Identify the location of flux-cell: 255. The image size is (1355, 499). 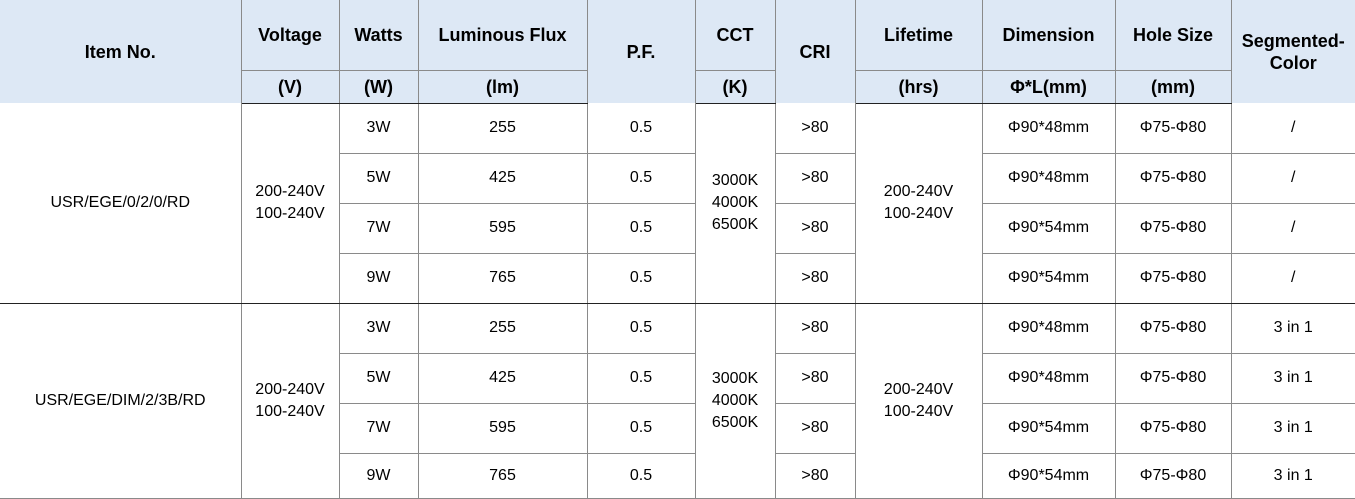
(502, 128).